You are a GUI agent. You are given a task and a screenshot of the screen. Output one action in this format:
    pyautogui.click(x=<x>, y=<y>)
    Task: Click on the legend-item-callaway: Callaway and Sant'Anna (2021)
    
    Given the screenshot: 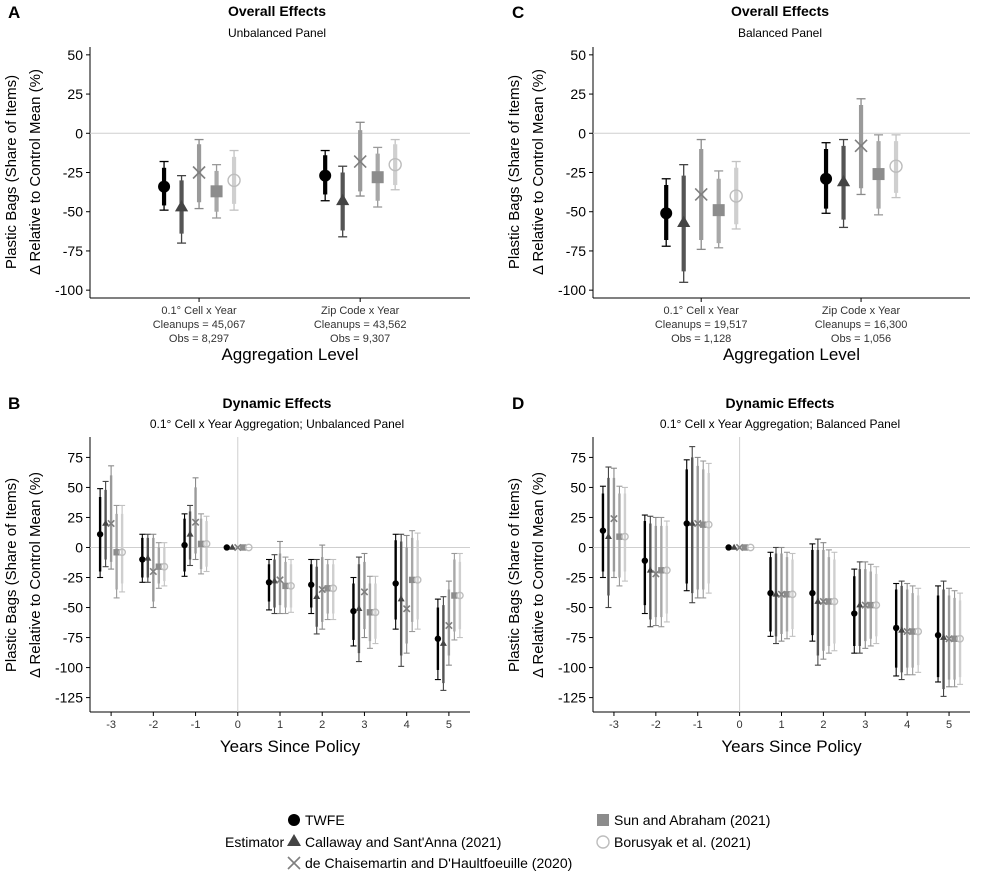 What is the action you would take?
    pyautogui.click(x=394, y=842)
    